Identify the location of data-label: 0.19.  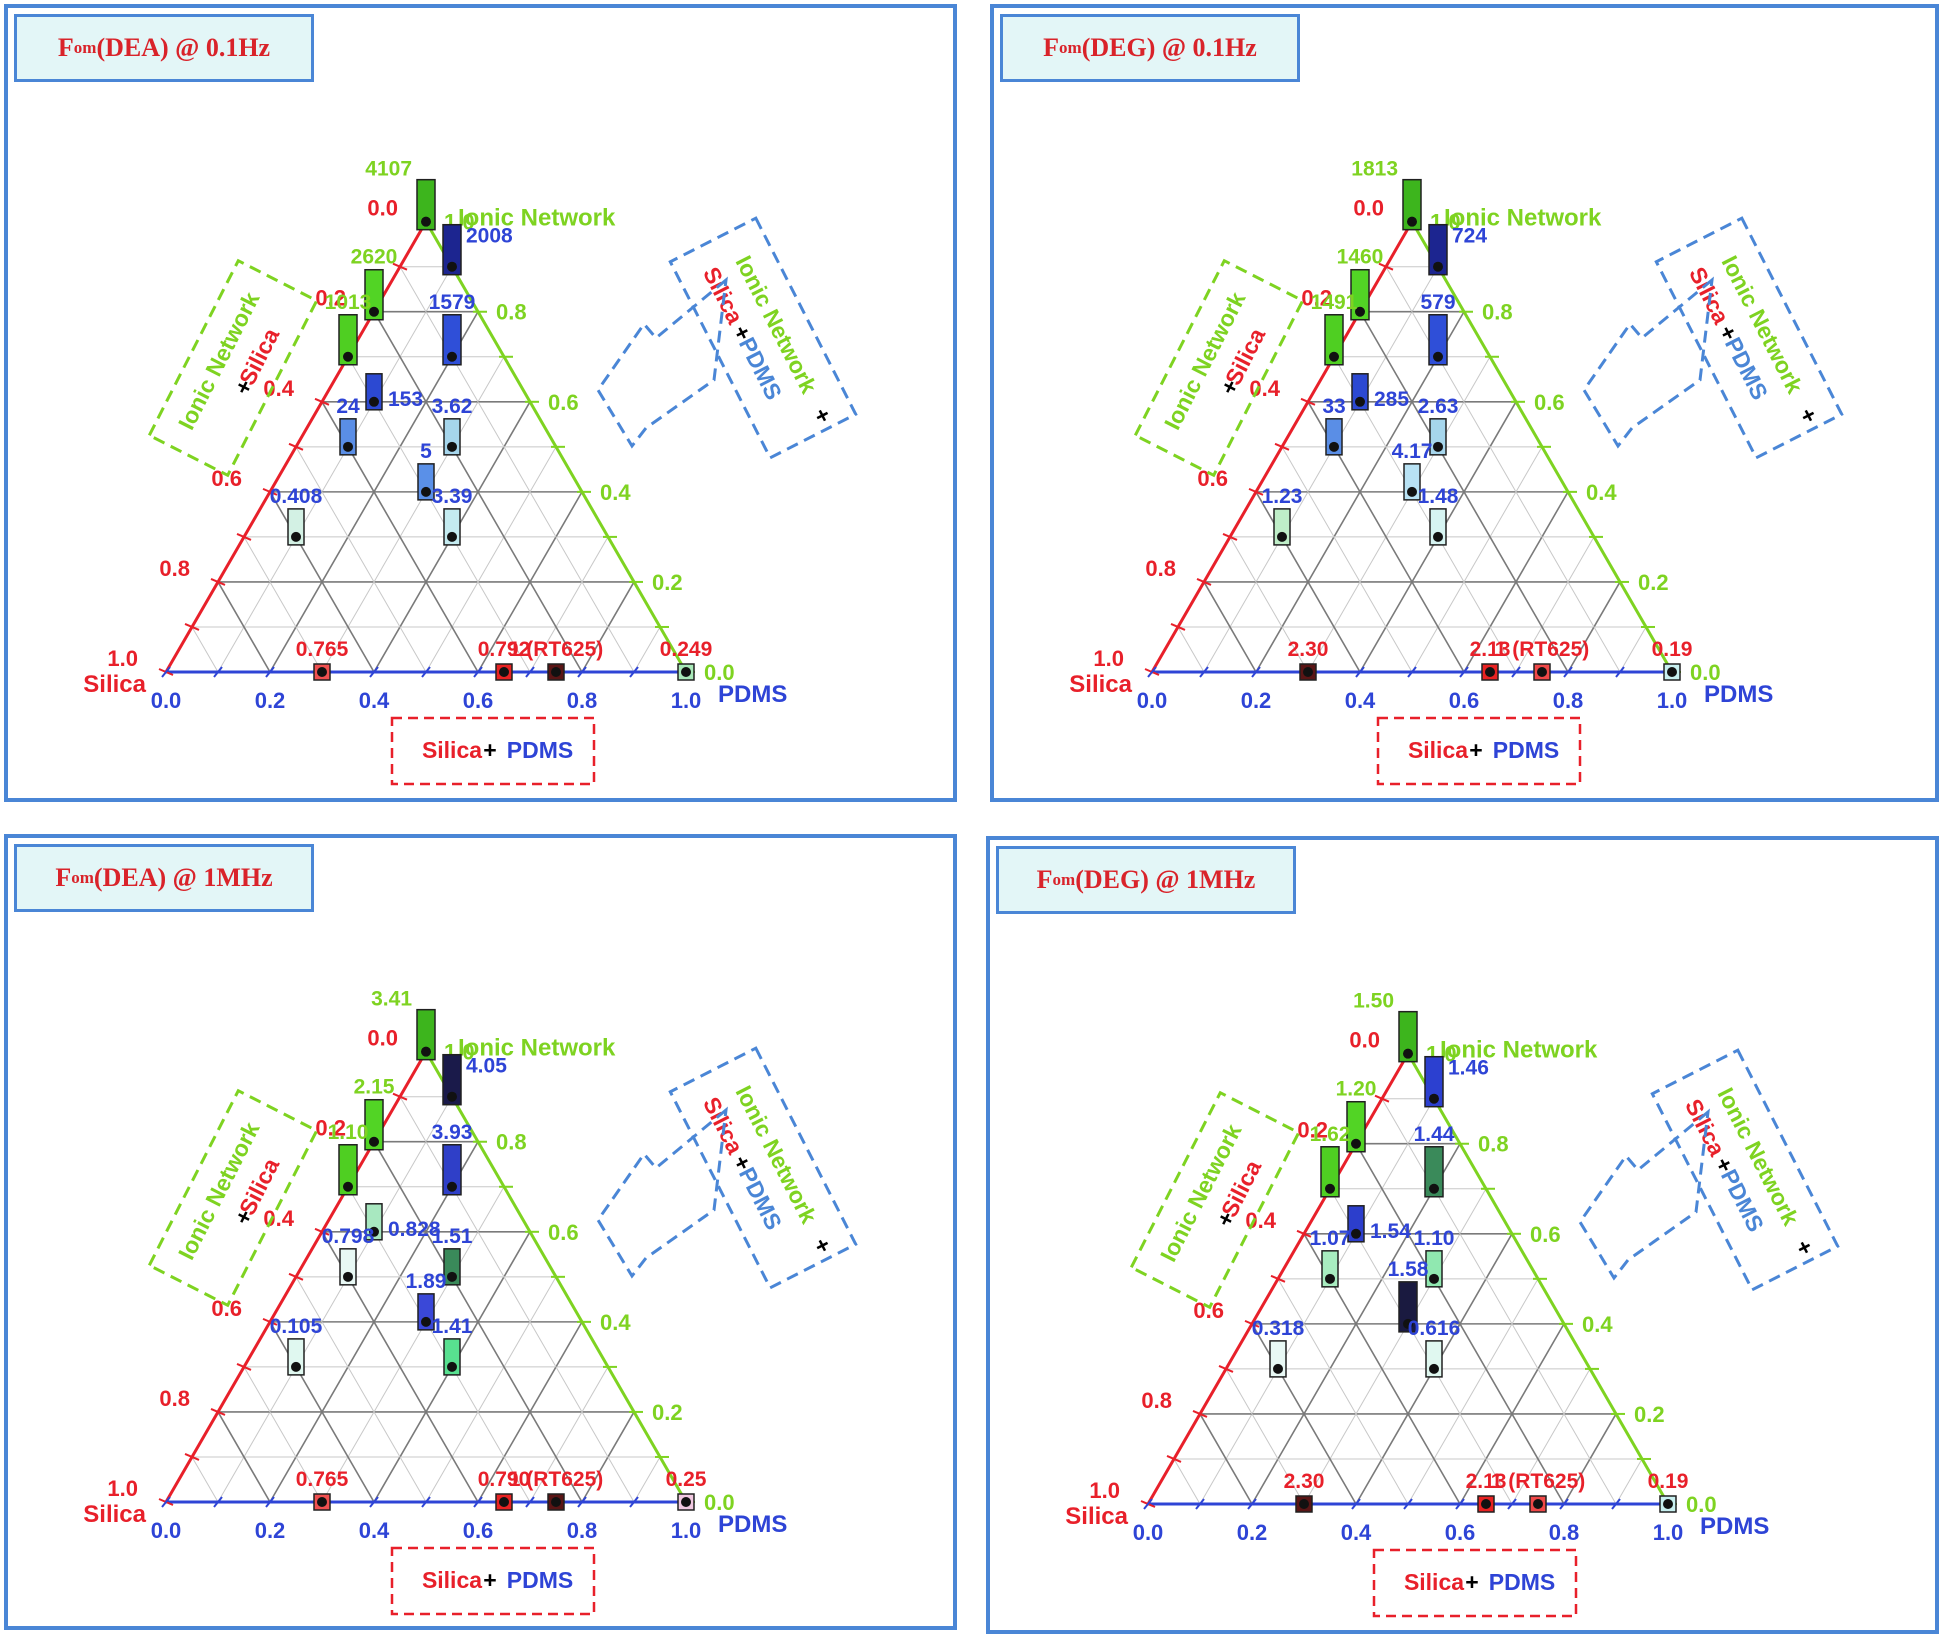
(1672, 649).